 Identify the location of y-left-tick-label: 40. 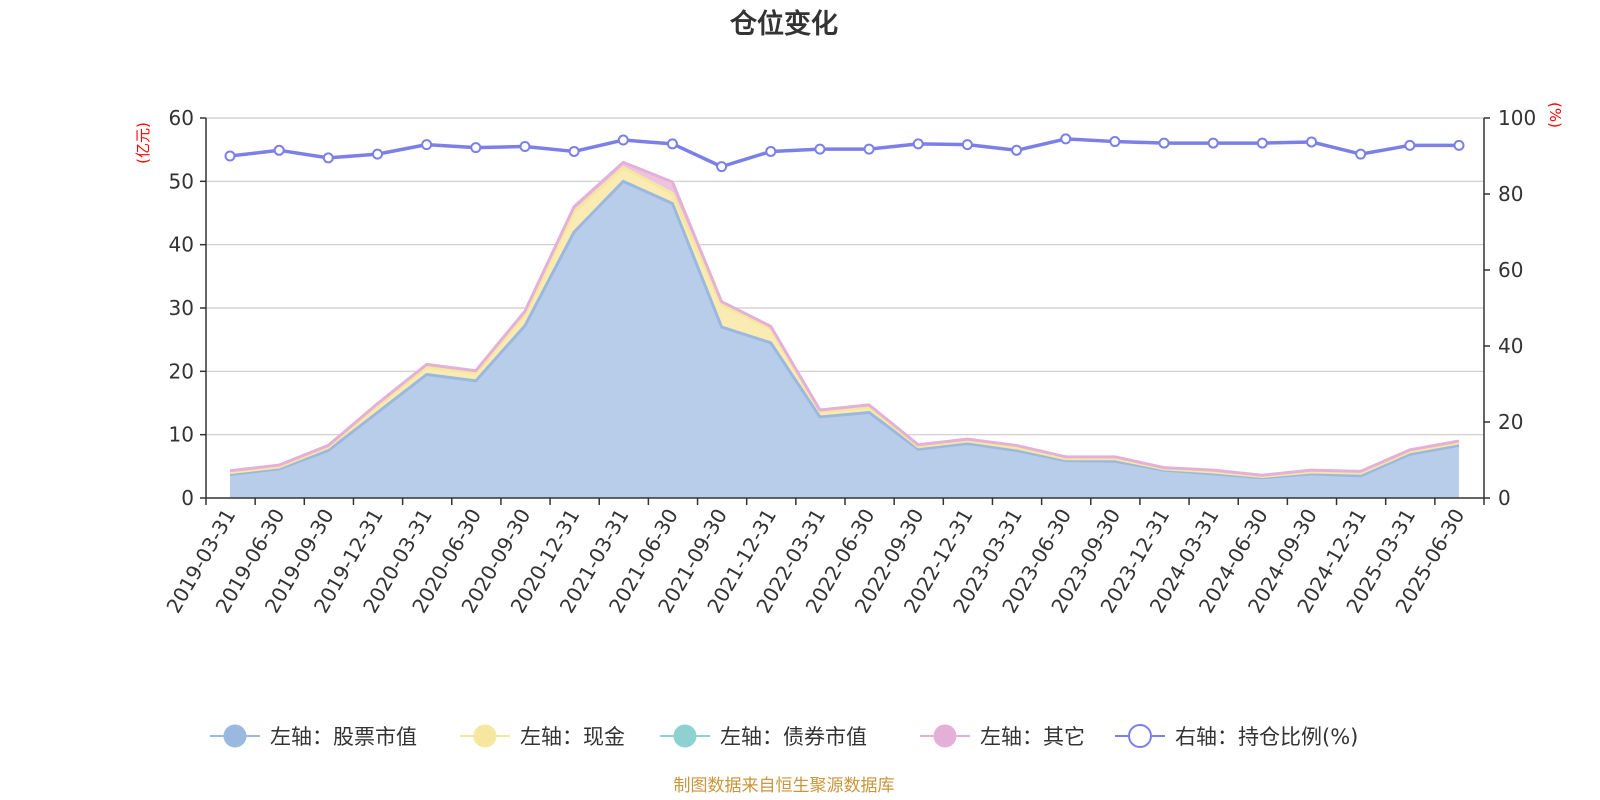
(181, 245).